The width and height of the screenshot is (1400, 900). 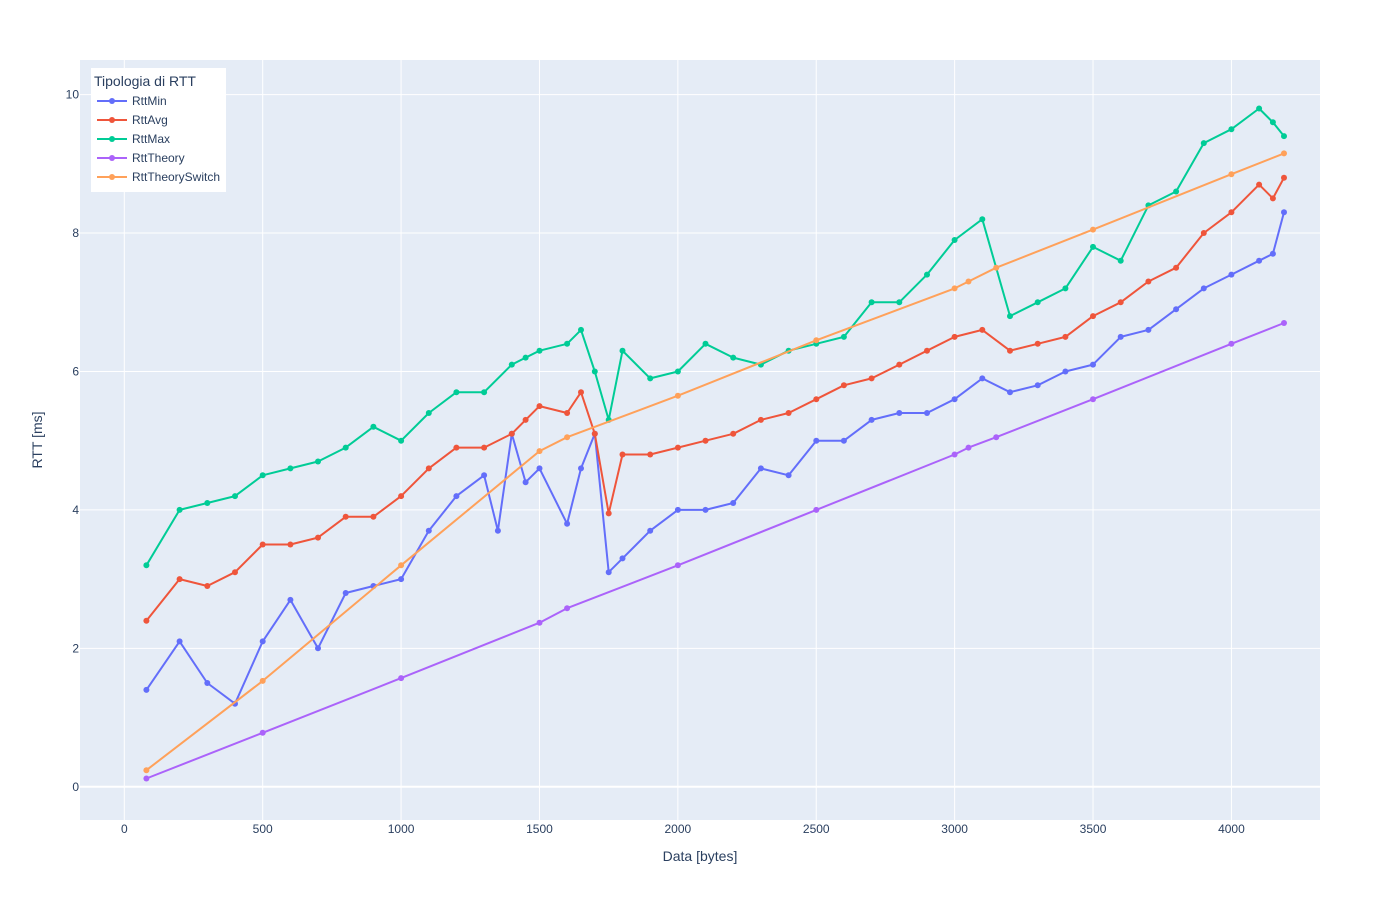 What do you see at coordinates (141, 158) in the screenshot?
I see `legend-item-rtttheory: RttTheory` at bounding box center [141, 158].